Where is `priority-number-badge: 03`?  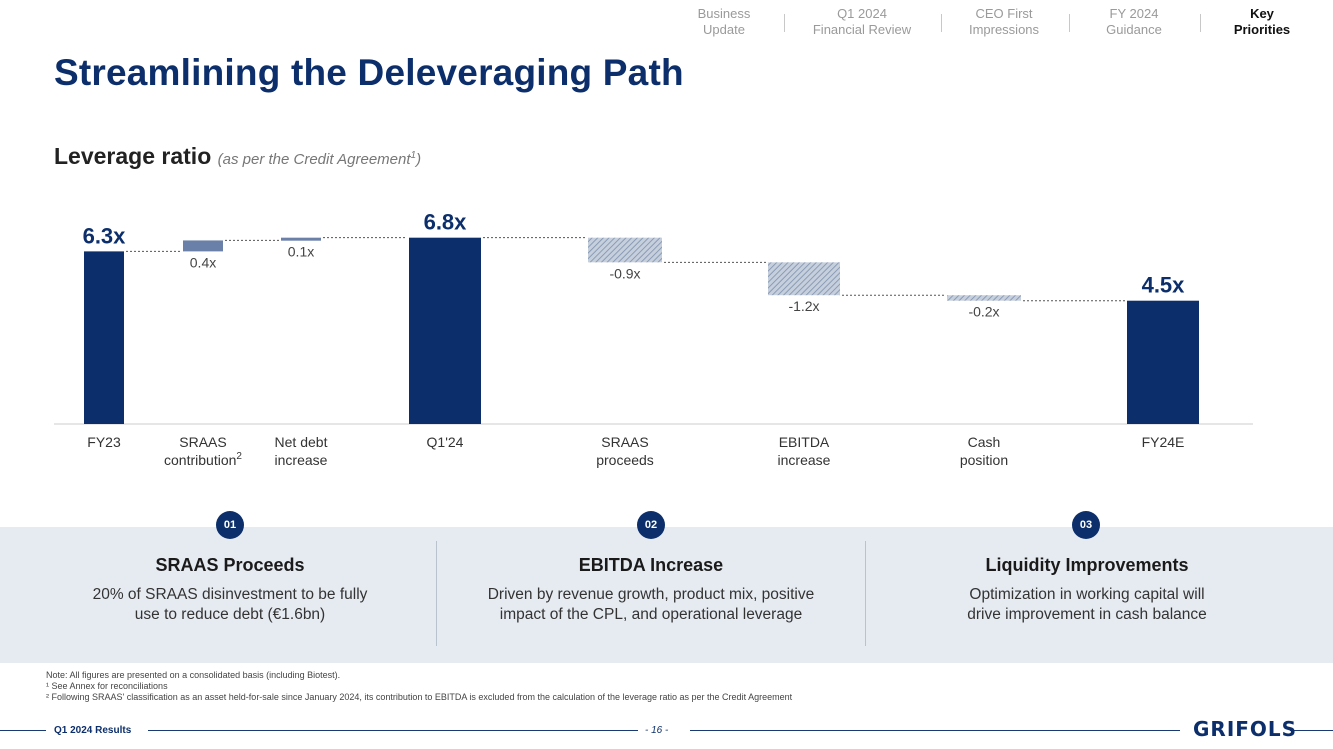
priority-number-badge: 03 is located at coordinates (1086, 525).